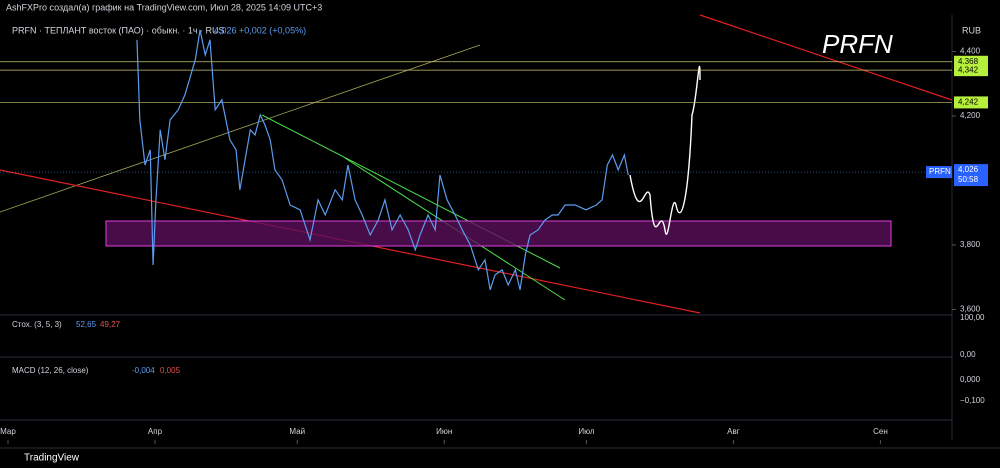 This screenshot has width=1000, height=468. I want to click on macd-value: -0,004, so click(143, 370).